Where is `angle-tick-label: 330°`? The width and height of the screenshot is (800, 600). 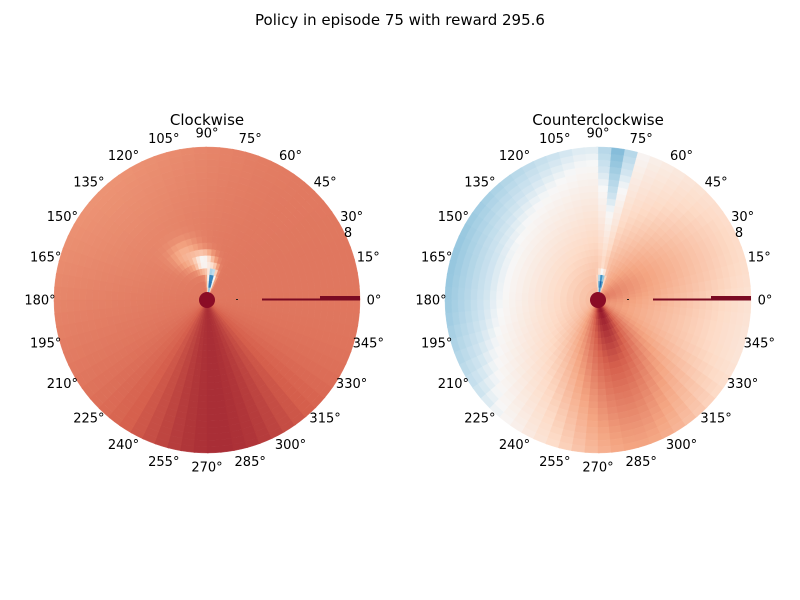
angle-tick-label: 330° is located at coordinates (742, 384).